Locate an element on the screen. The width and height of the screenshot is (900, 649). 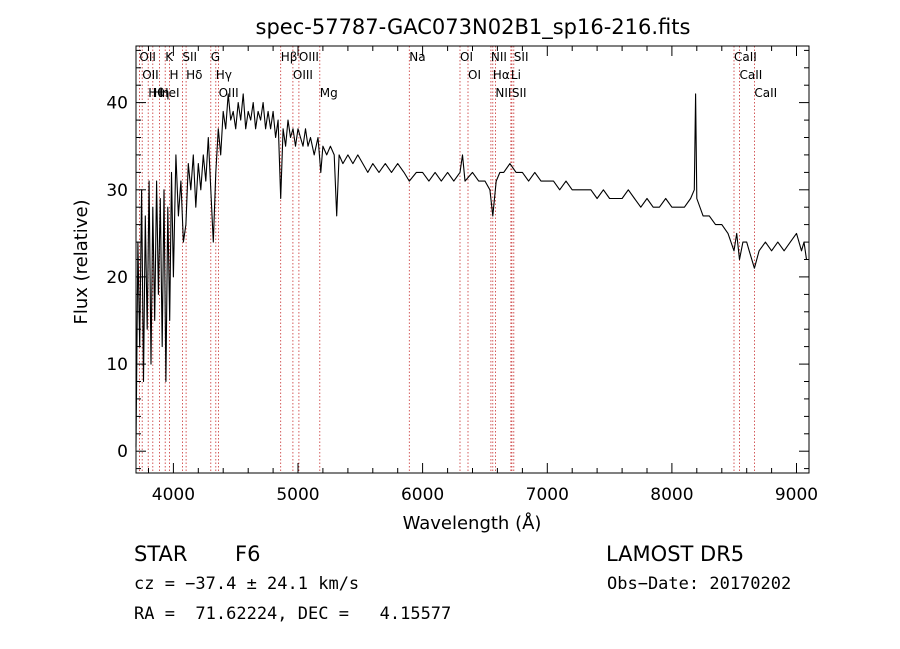
line-label-Hγ: Hγ is located at coordinates (224, 75).